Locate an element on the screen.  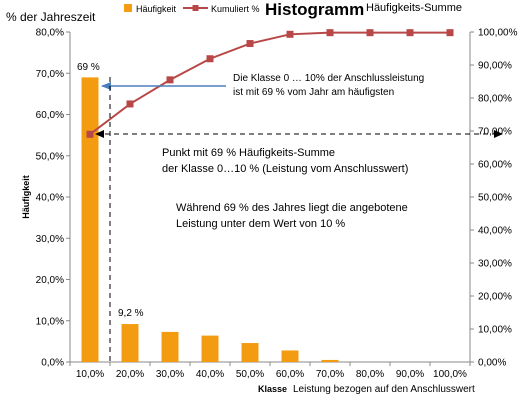
left-tick-label: 30,0% is located at coordinates (50, 239).